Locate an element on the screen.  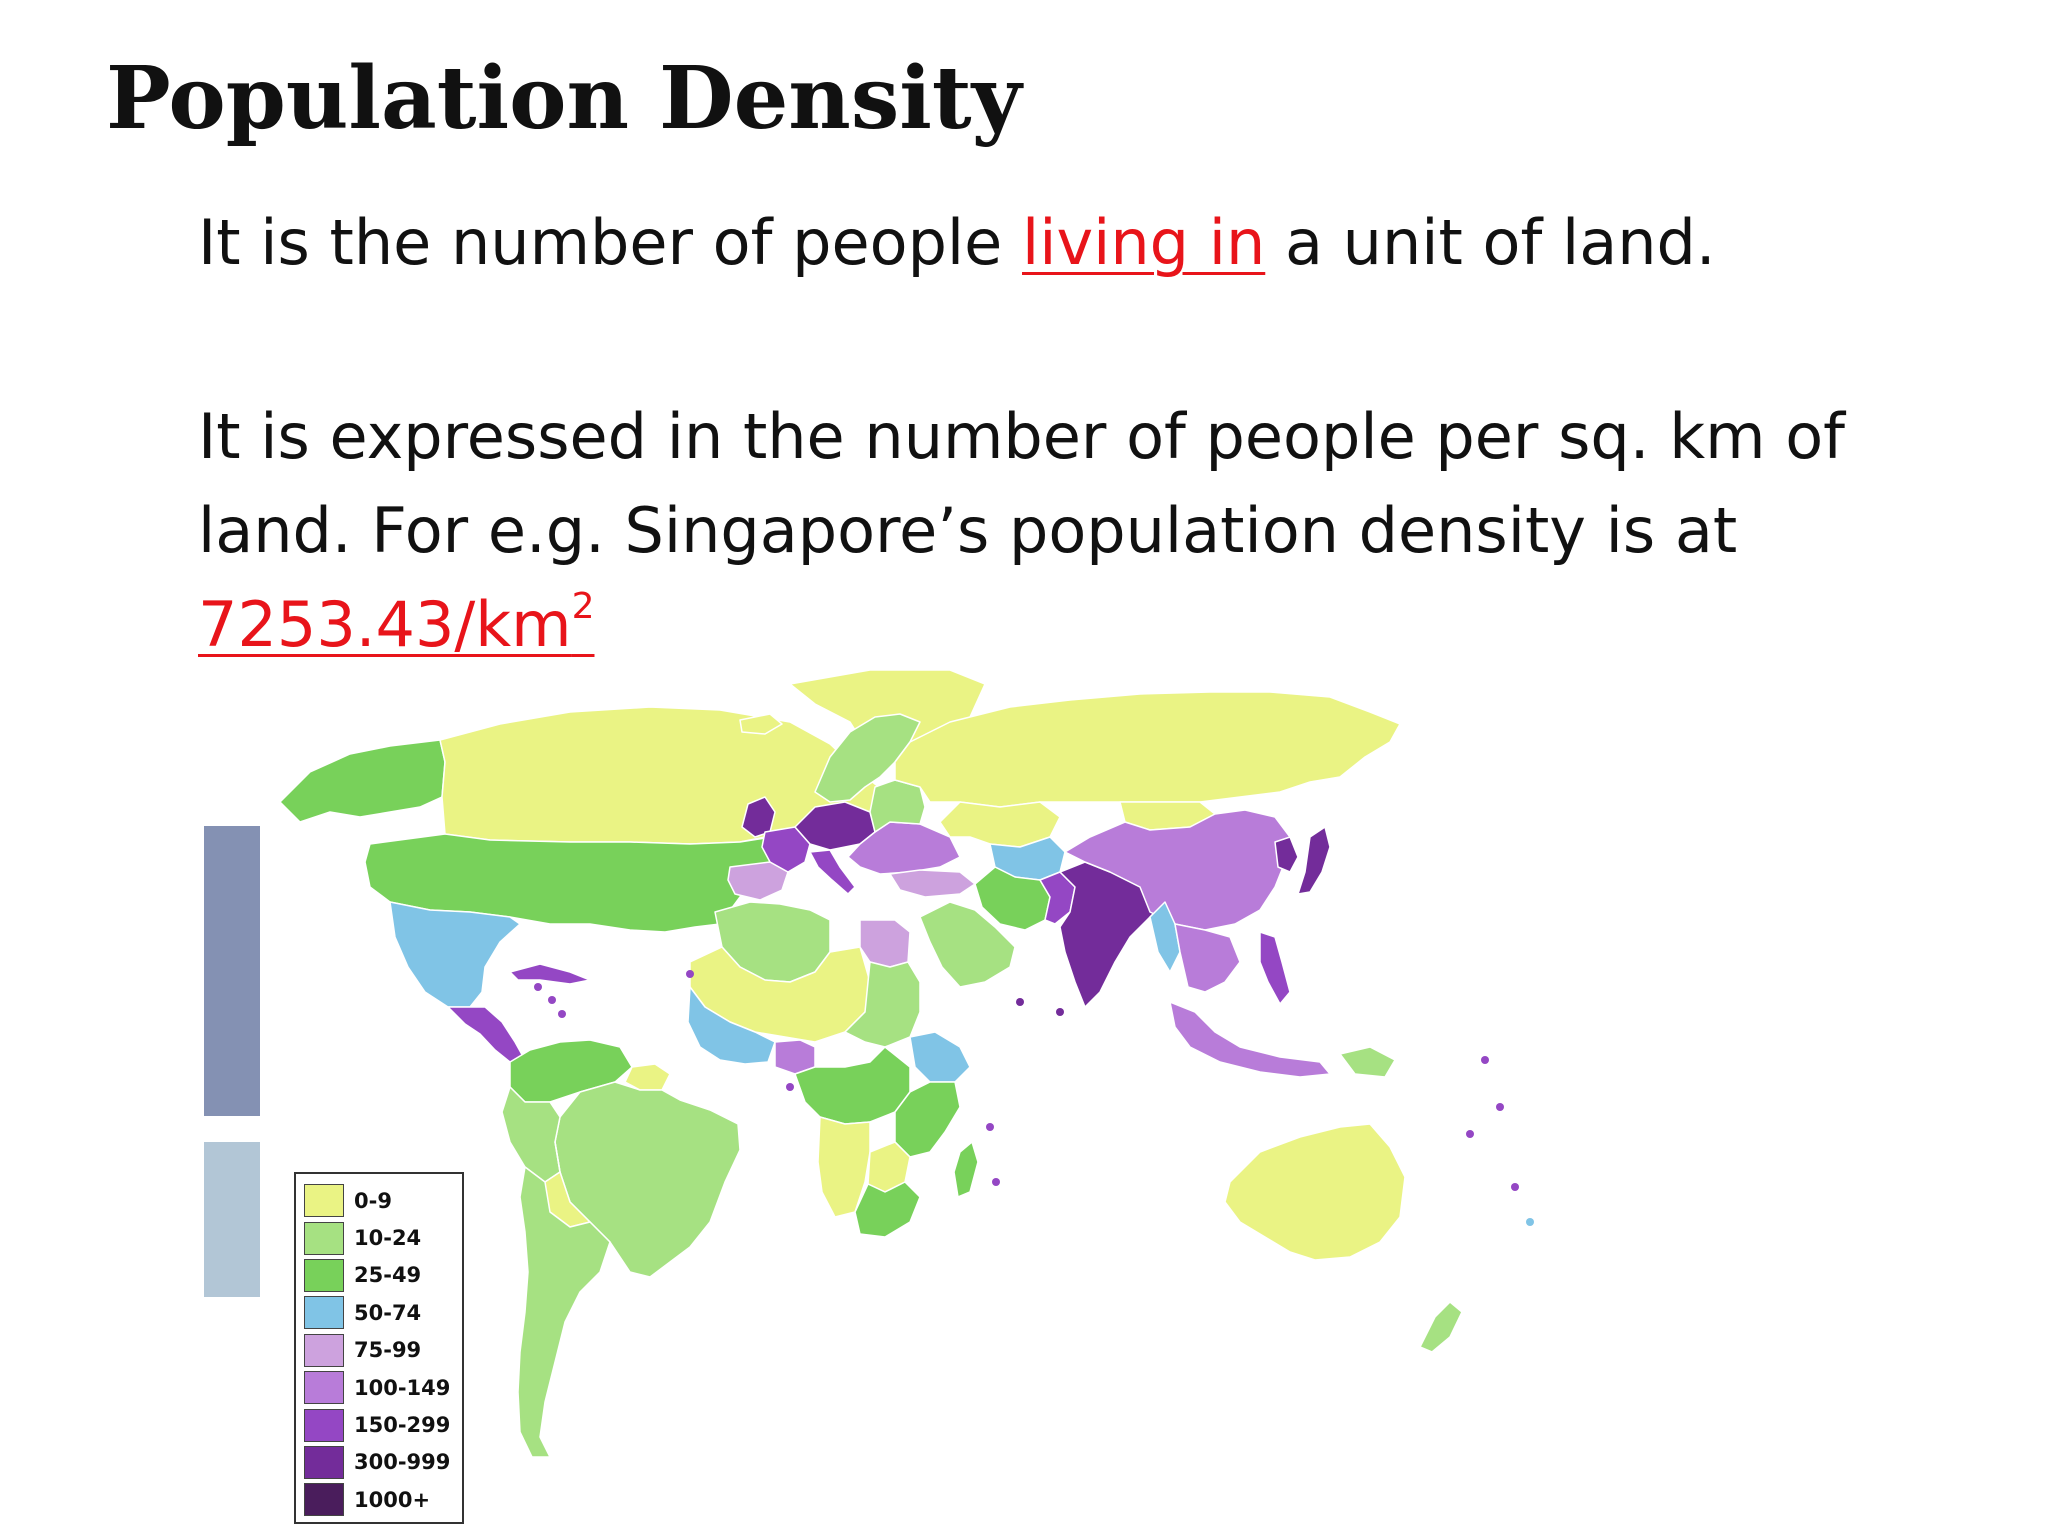
legend-item: 10-24 is located at coordinates (383, 1237).